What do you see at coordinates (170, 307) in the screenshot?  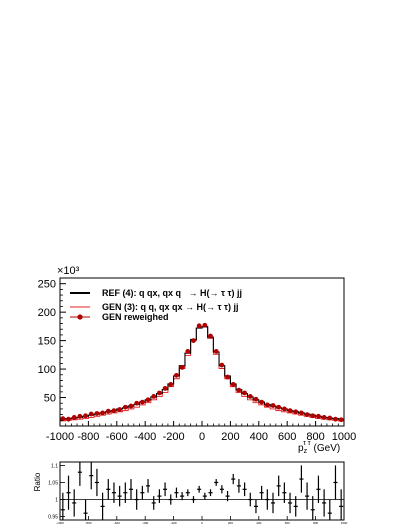 I see `legend-label-gen: GEN (3): q q, qx qx → H(→ τ τ) jj` at bounding box center [170, 307].